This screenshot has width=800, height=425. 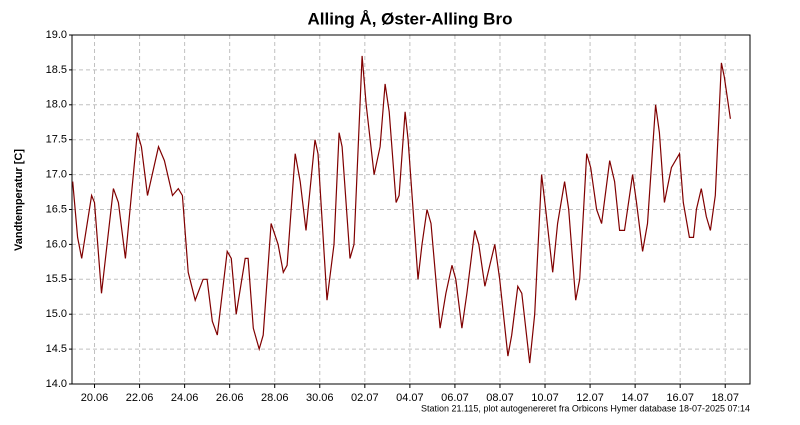 I want to click on x-tick-label: 14.07, so click(x=635, y=398).